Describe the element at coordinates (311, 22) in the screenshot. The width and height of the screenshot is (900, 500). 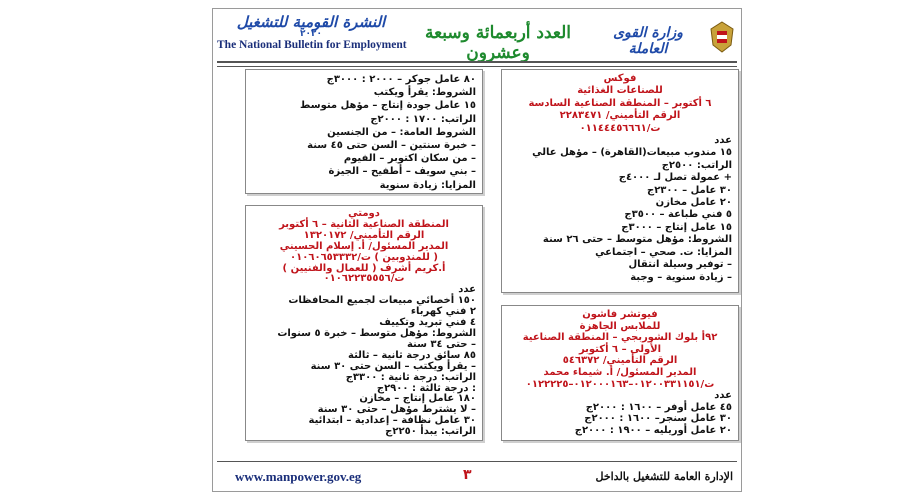
I see `logo-arabic: النشرة القومية للتشغيل` at that location.